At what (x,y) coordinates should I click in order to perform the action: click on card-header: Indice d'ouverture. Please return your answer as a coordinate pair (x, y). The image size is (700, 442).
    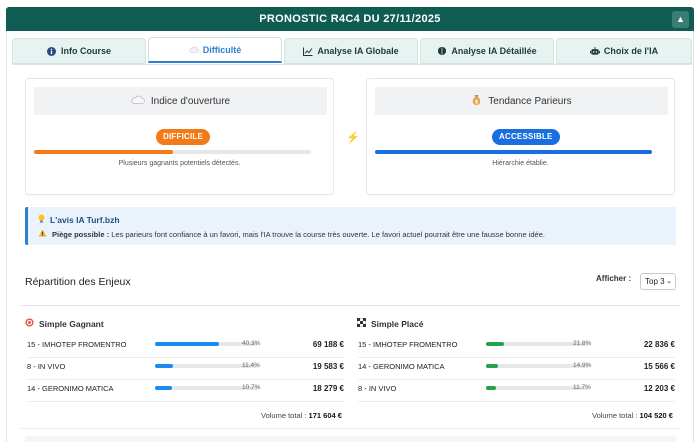
    Looking at the image, I should click on (180, 101).